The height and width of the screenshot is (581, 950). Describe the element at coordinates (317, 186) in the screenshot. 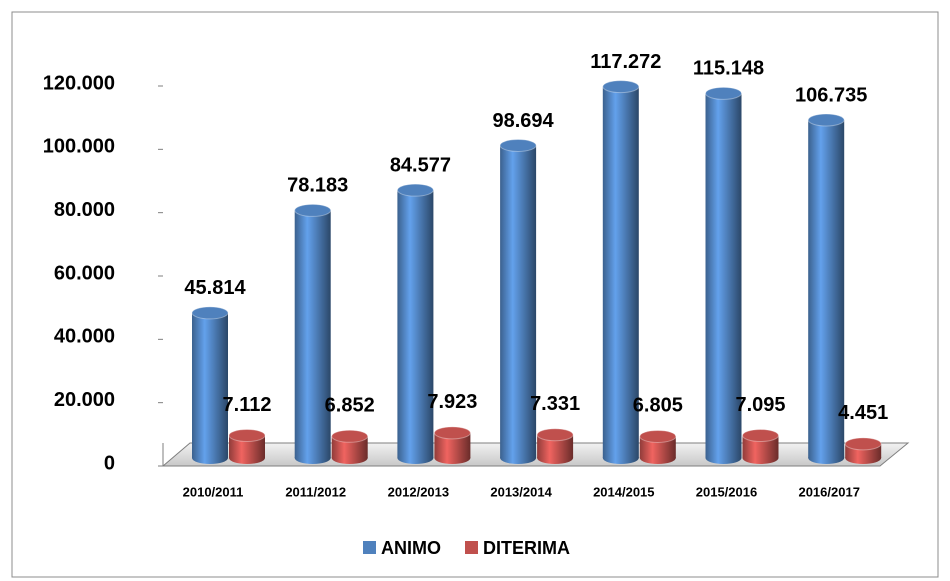

I see `data-label: 78.183` at that location.